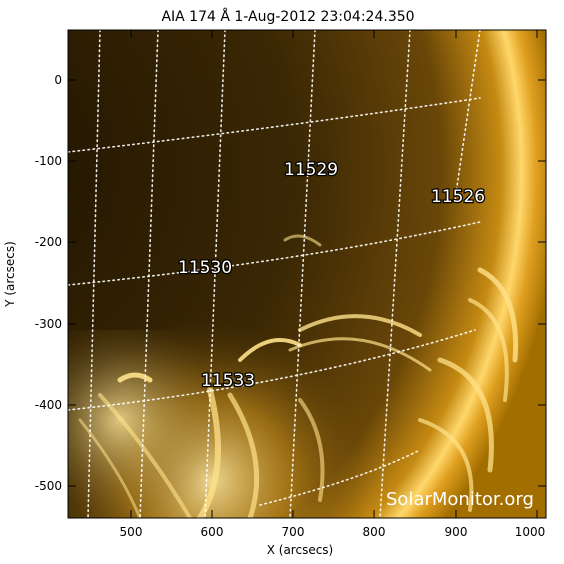 The width and height of the screenshot is (564, 564). Describe the element at coordinates (212, 532) in the screenshot. I see `x-tick-label: 600` at that location.